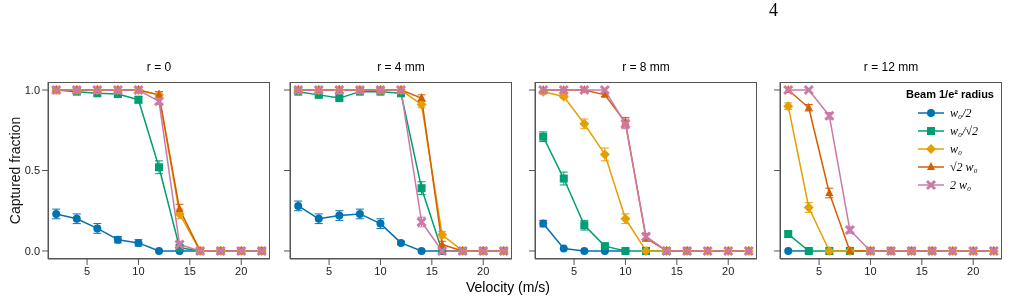 The width and height of the screenshot is (1016, 307). I want to click on legend-label: w₀, so click(956, 149).